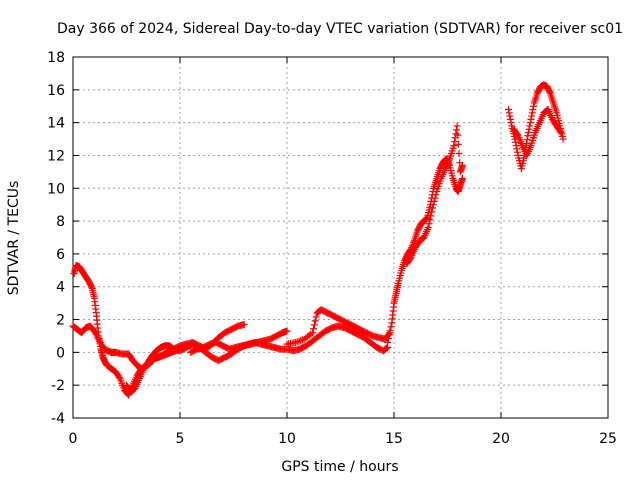 This screenshot has height=480, width=640. Describe the element at coordinates (14, 238) in the screenshot. I see `y-axis-label: SDTVAR / TECUs` at that location.